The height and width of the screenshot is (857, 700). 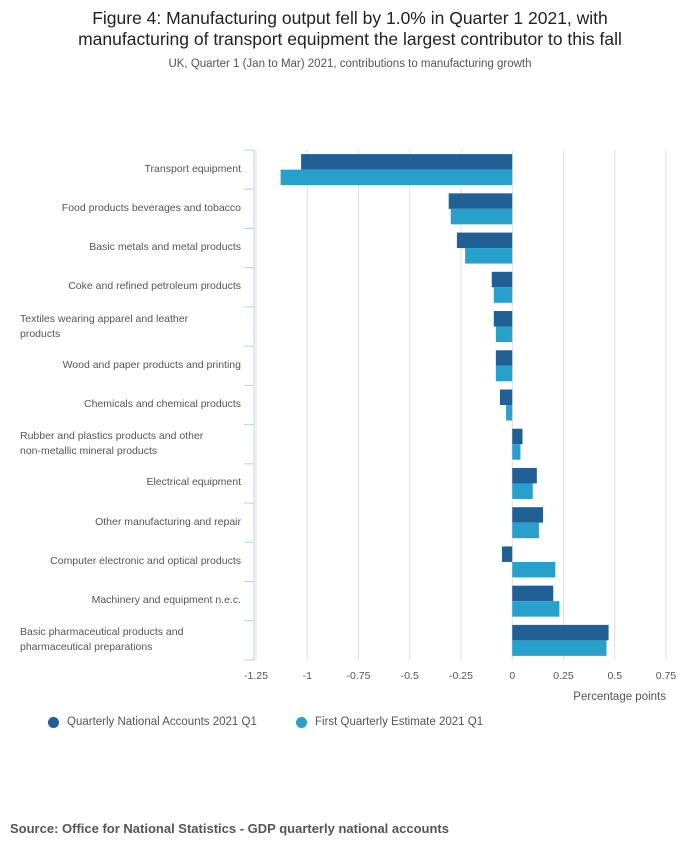 I want to click on x-tick-label-6: 0.25, so click(x=563, y=676).